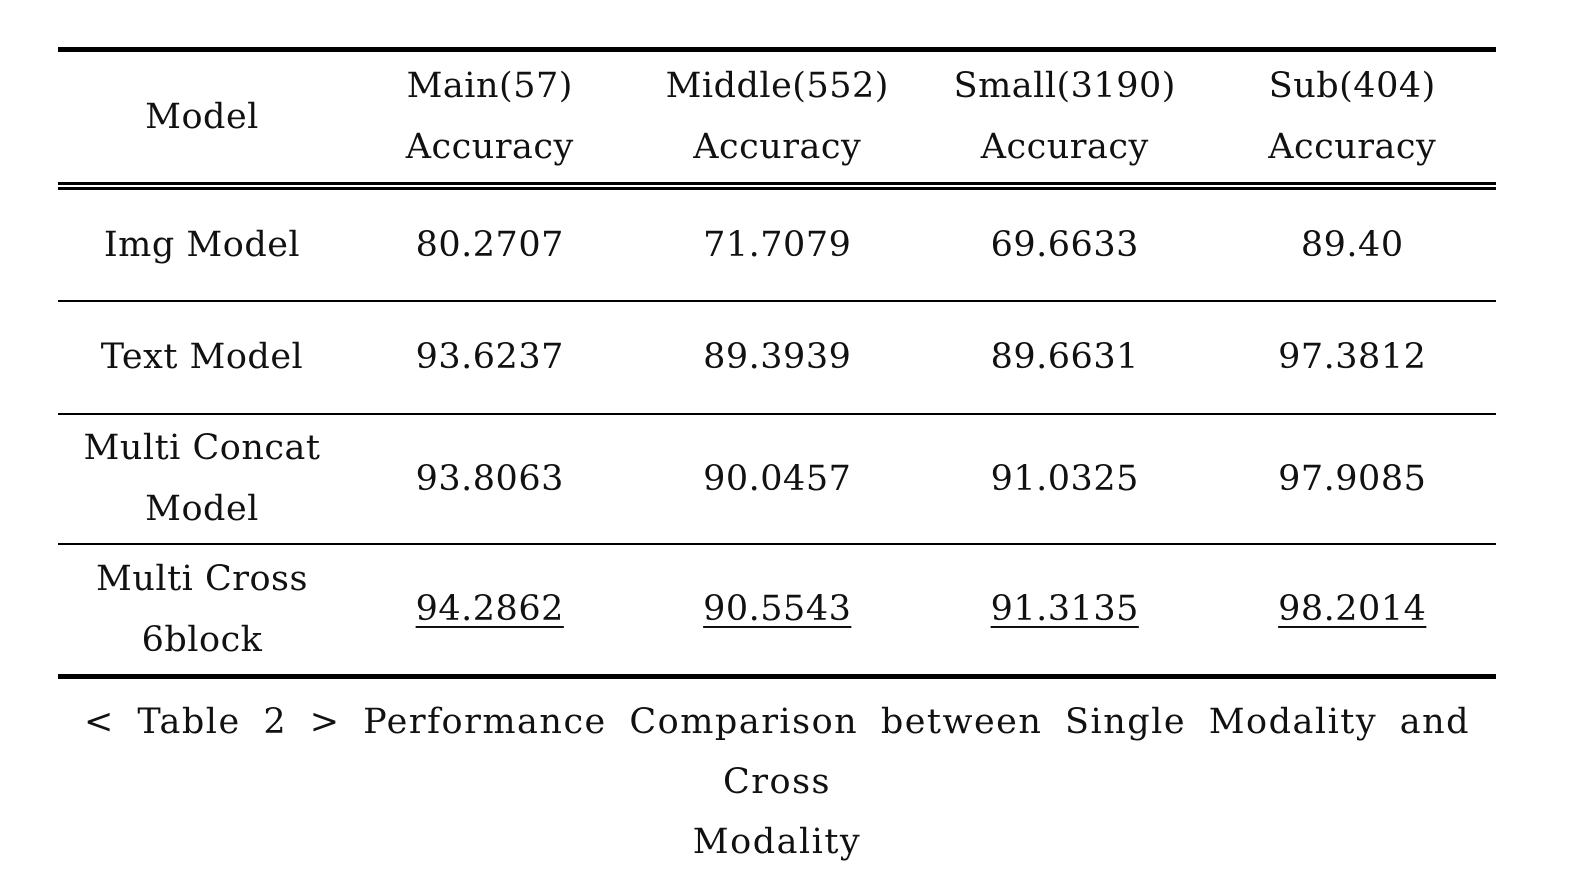  What do you see at coordinates (490, 479) in the screenshot?
I see `cell-main-accuracy: 93.8063` at bounding box center [490, 479].